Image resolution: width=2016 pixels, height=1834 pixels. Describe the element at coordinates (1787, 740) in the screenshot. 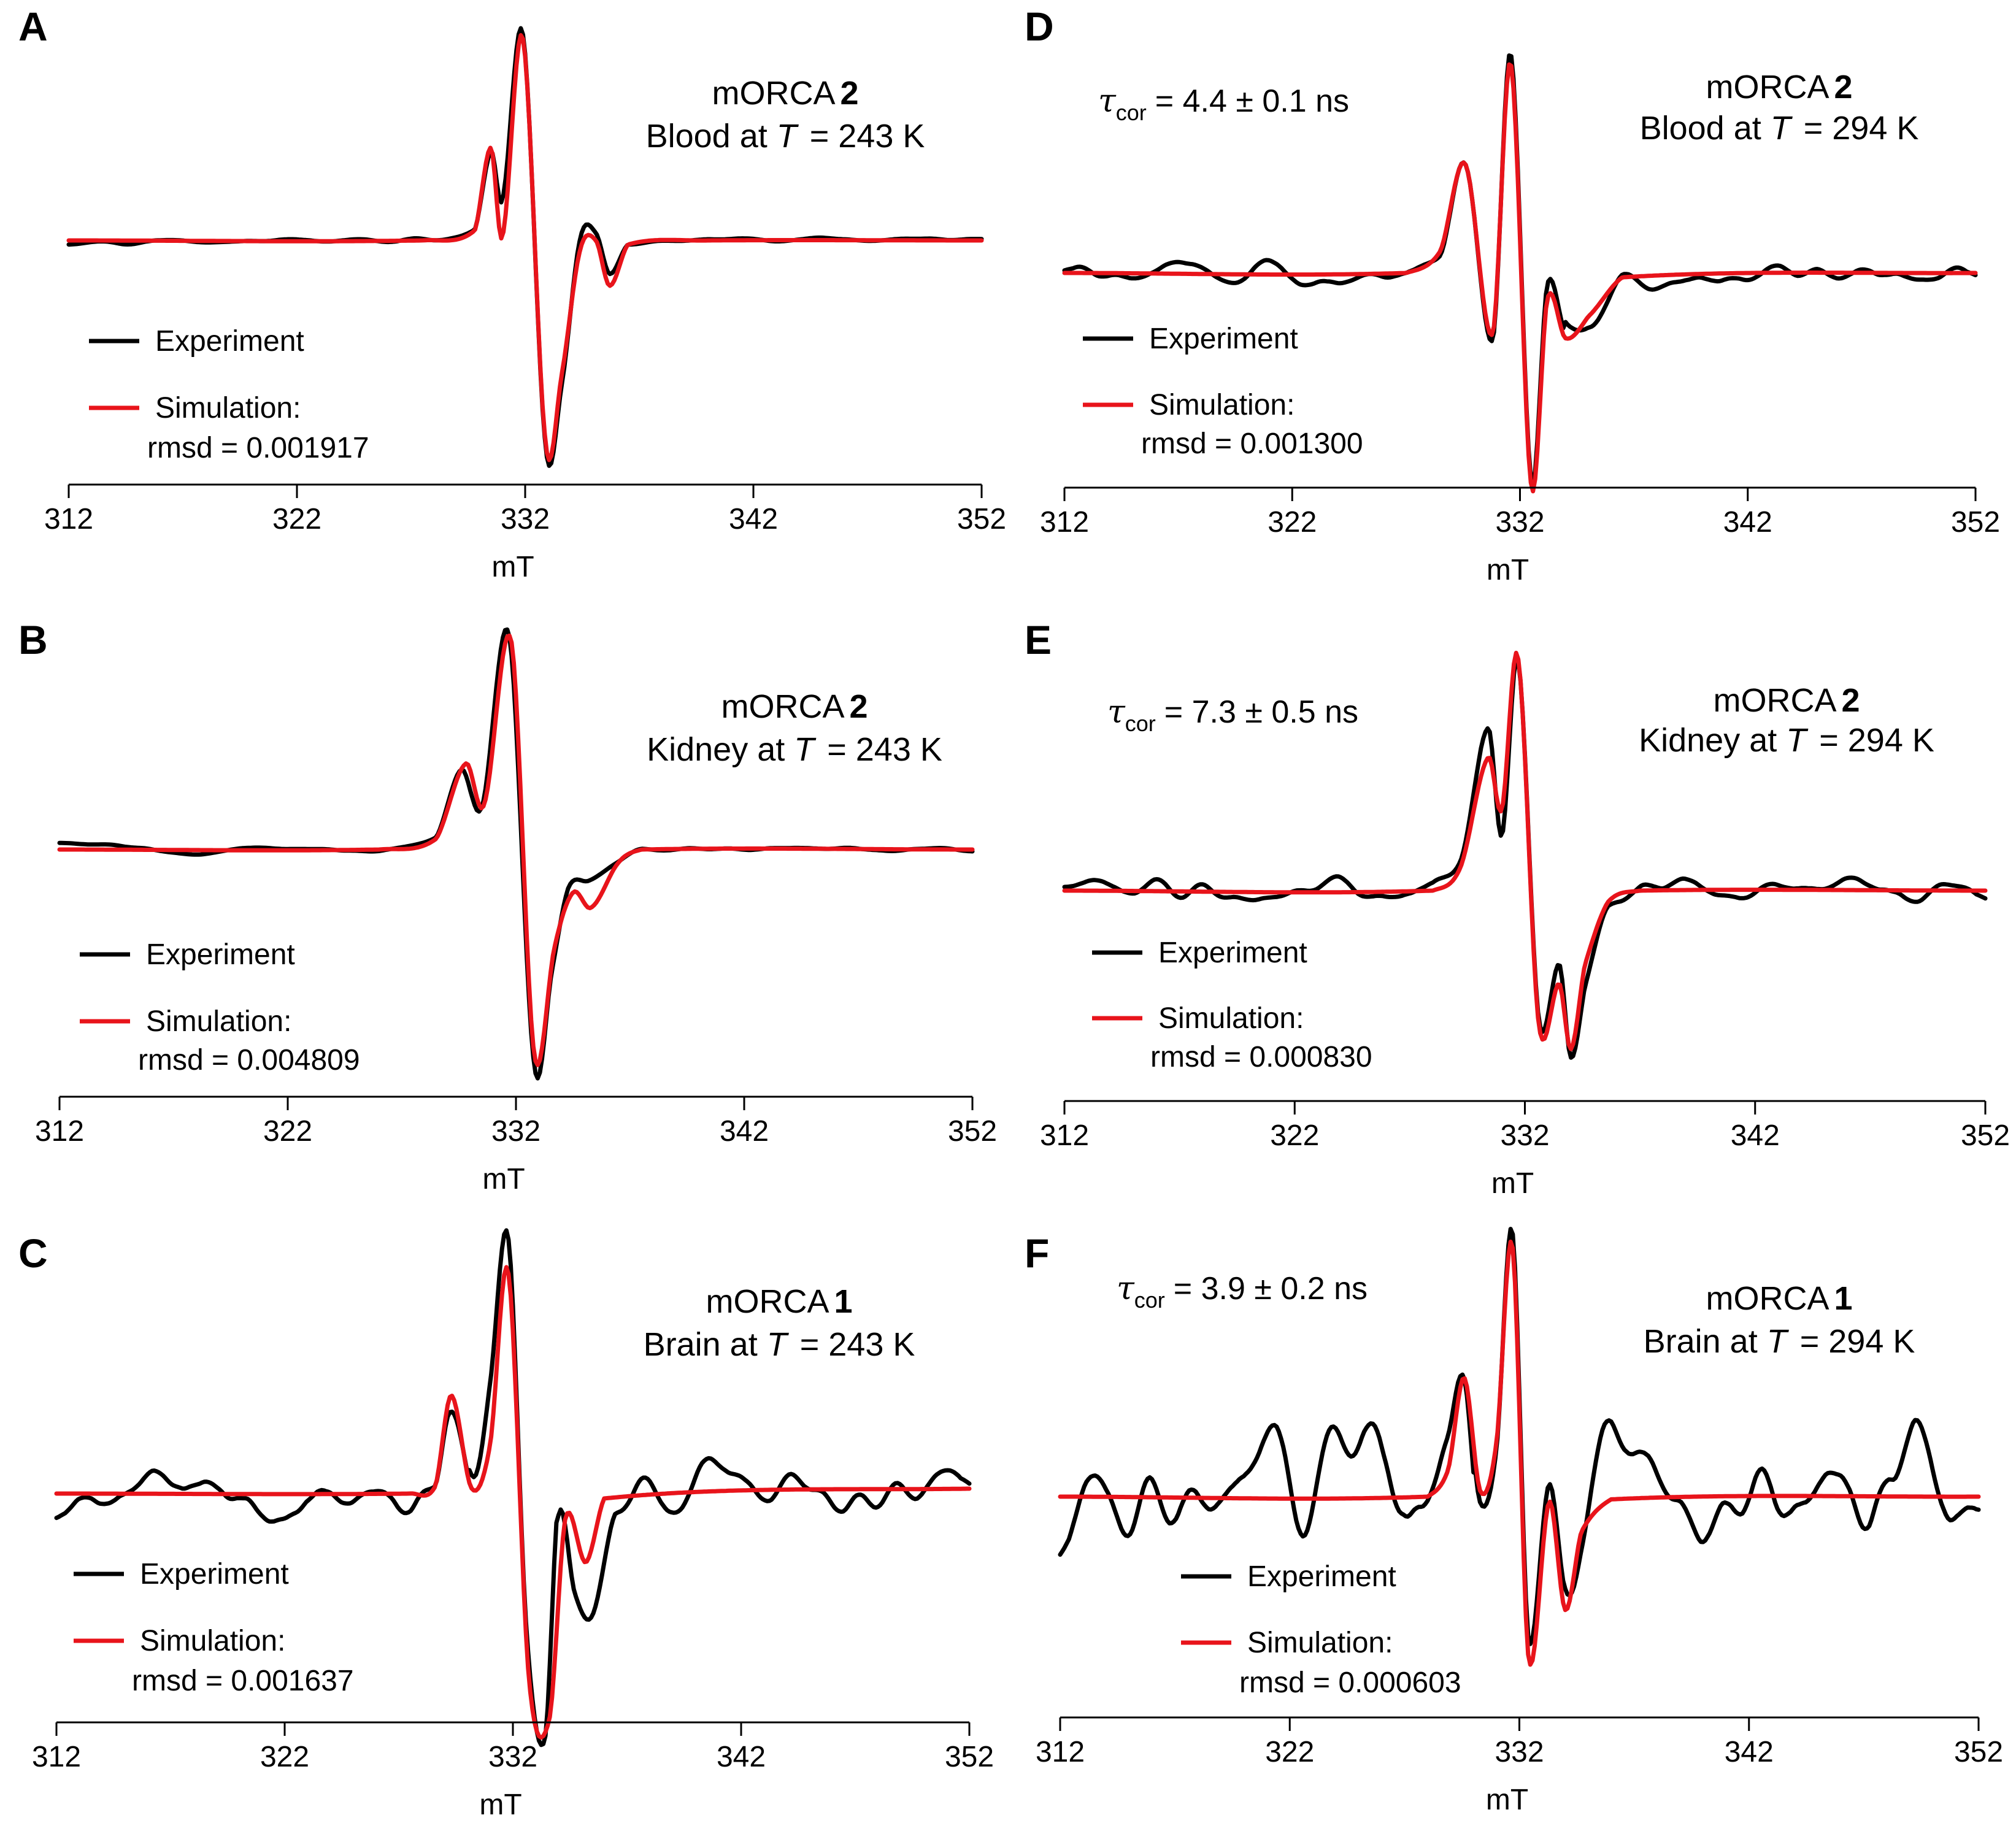

I see `sample-label: Kidney at T = 294 K` at that location.